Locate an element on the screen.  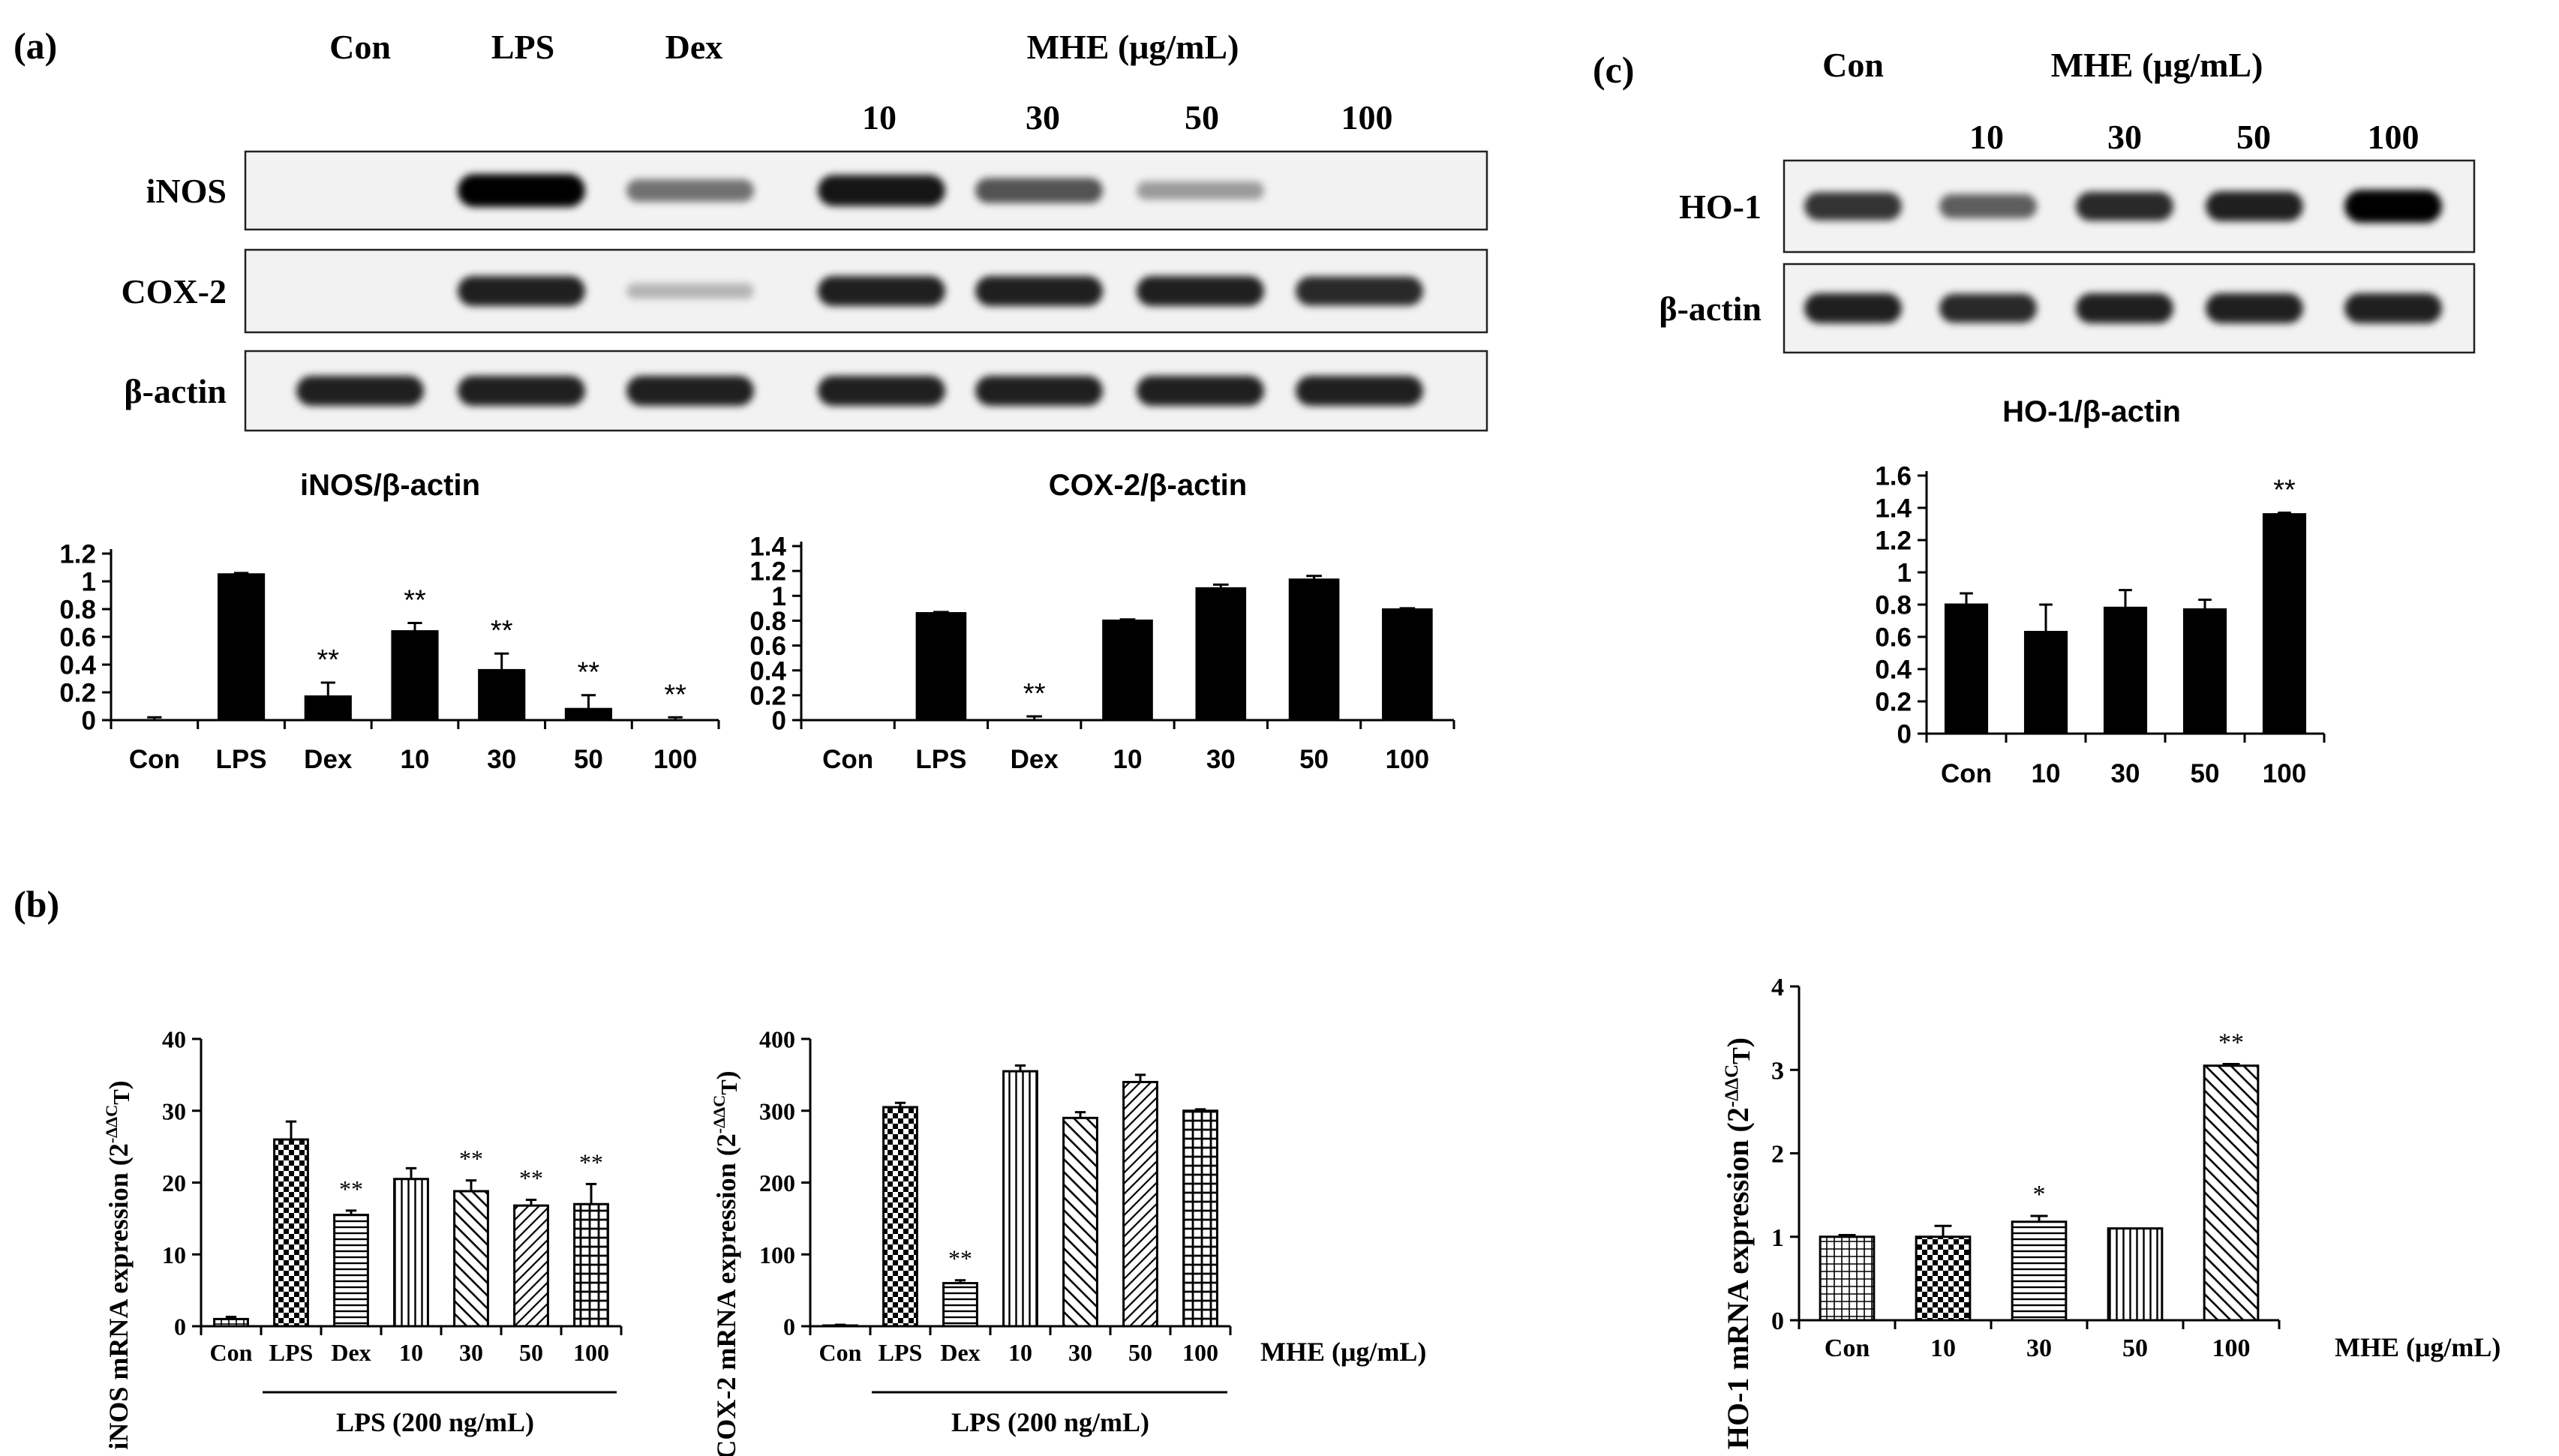
y-axis-label: COX-2 mRNA expression (2-ΔΔCT) is located at coordinates (726, 1263).